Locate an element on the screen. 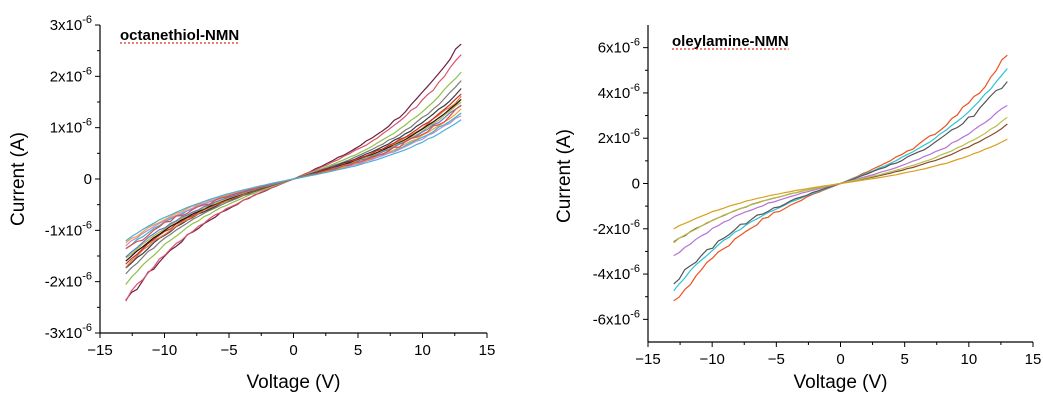 This screenshot has width=1043, height=394. y-tick-label: 6x10⁻⁶ is located at coordinates (619, 47).